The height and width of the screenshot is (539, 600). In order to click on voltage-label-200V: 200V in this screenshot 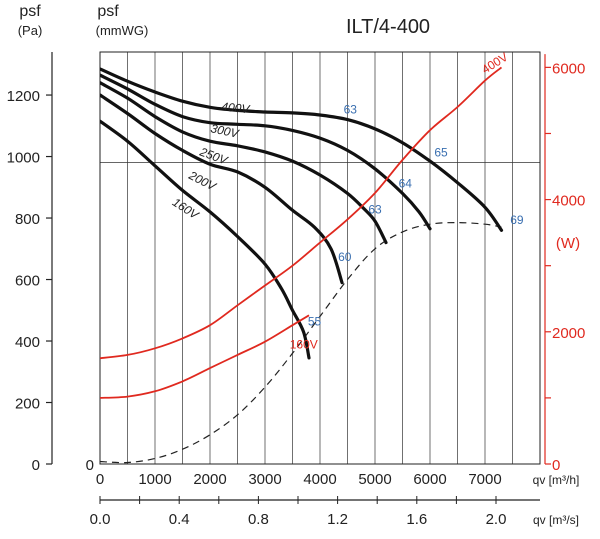, I will do `click(202, 181)`.